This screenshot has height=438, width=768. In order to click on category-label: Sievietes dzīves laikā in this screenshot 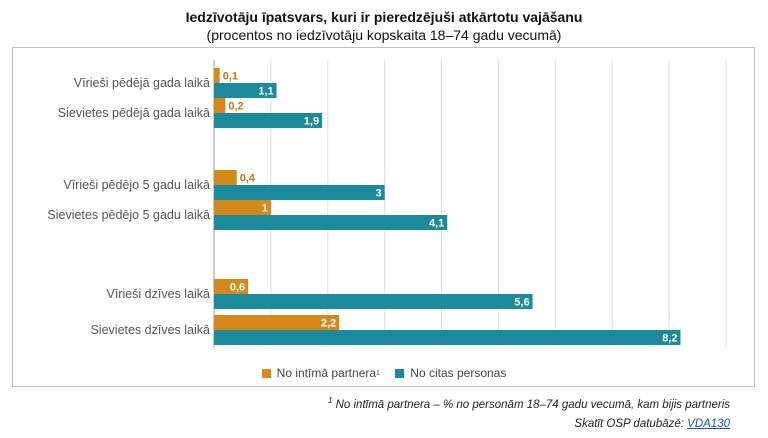, I will do `click(150, 330)`.